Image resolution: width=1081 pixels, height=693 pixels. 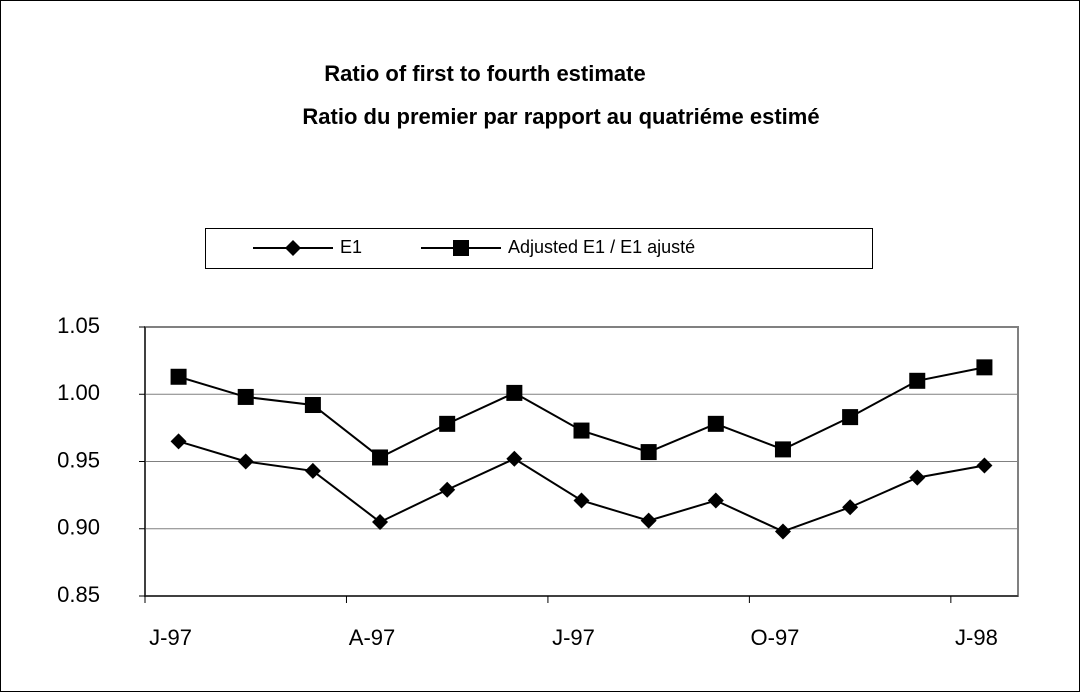 What do you see at coordinates (775, 637) in the screenshot?
I see `x-tick-label: O-97` at bounding box center [775, 637].